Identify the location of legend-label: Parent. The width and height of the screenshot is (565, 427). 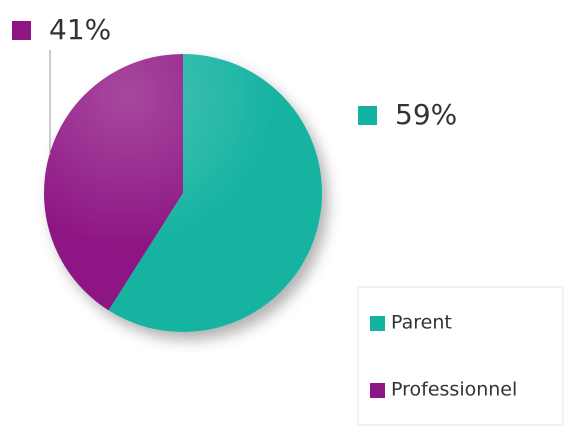
(421, 323).